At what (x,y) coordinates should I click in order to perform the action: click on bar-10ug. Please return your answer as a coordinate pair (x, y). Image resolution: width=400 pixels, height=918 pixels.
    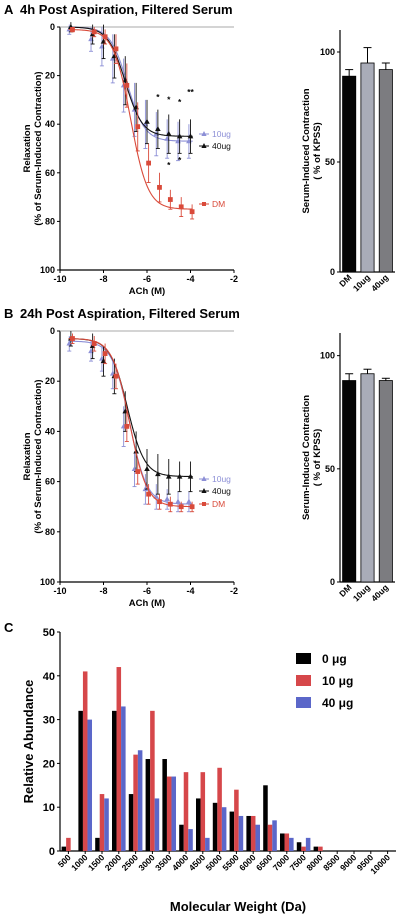
    Looking at the image, I should click on (367, 478).